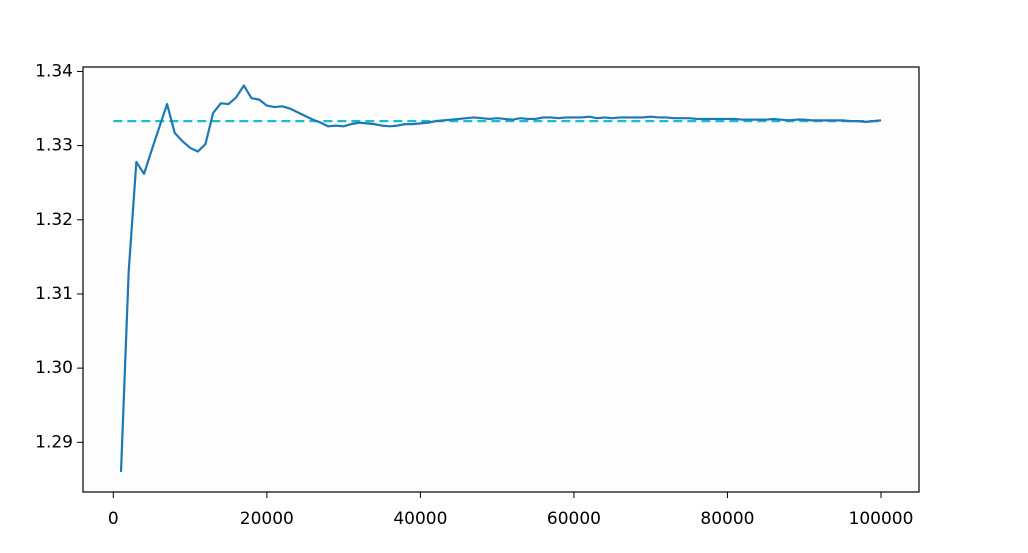 This screenshot has height=553, width=1028. I want to click on y-tick-label: 1.34, so click(54, 71).